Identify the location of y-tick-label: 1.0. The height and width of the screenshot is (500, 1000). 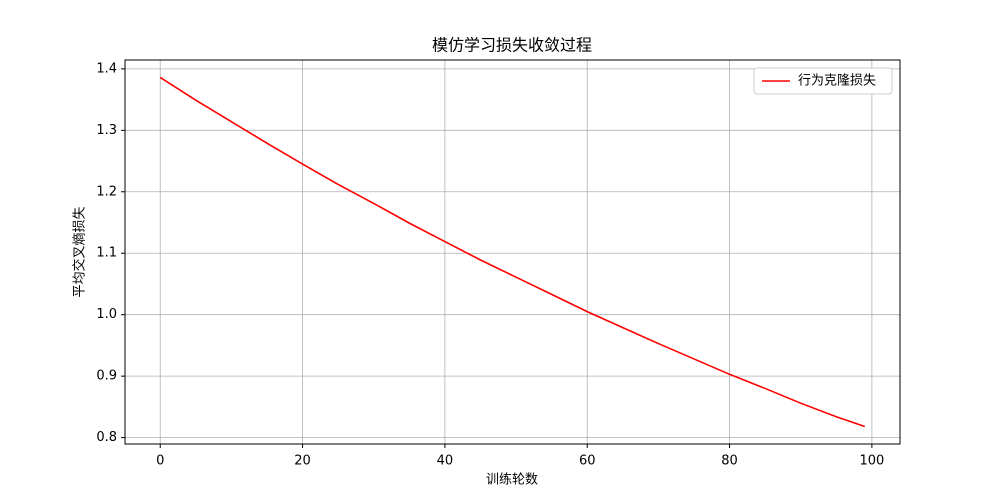
(106, 314).